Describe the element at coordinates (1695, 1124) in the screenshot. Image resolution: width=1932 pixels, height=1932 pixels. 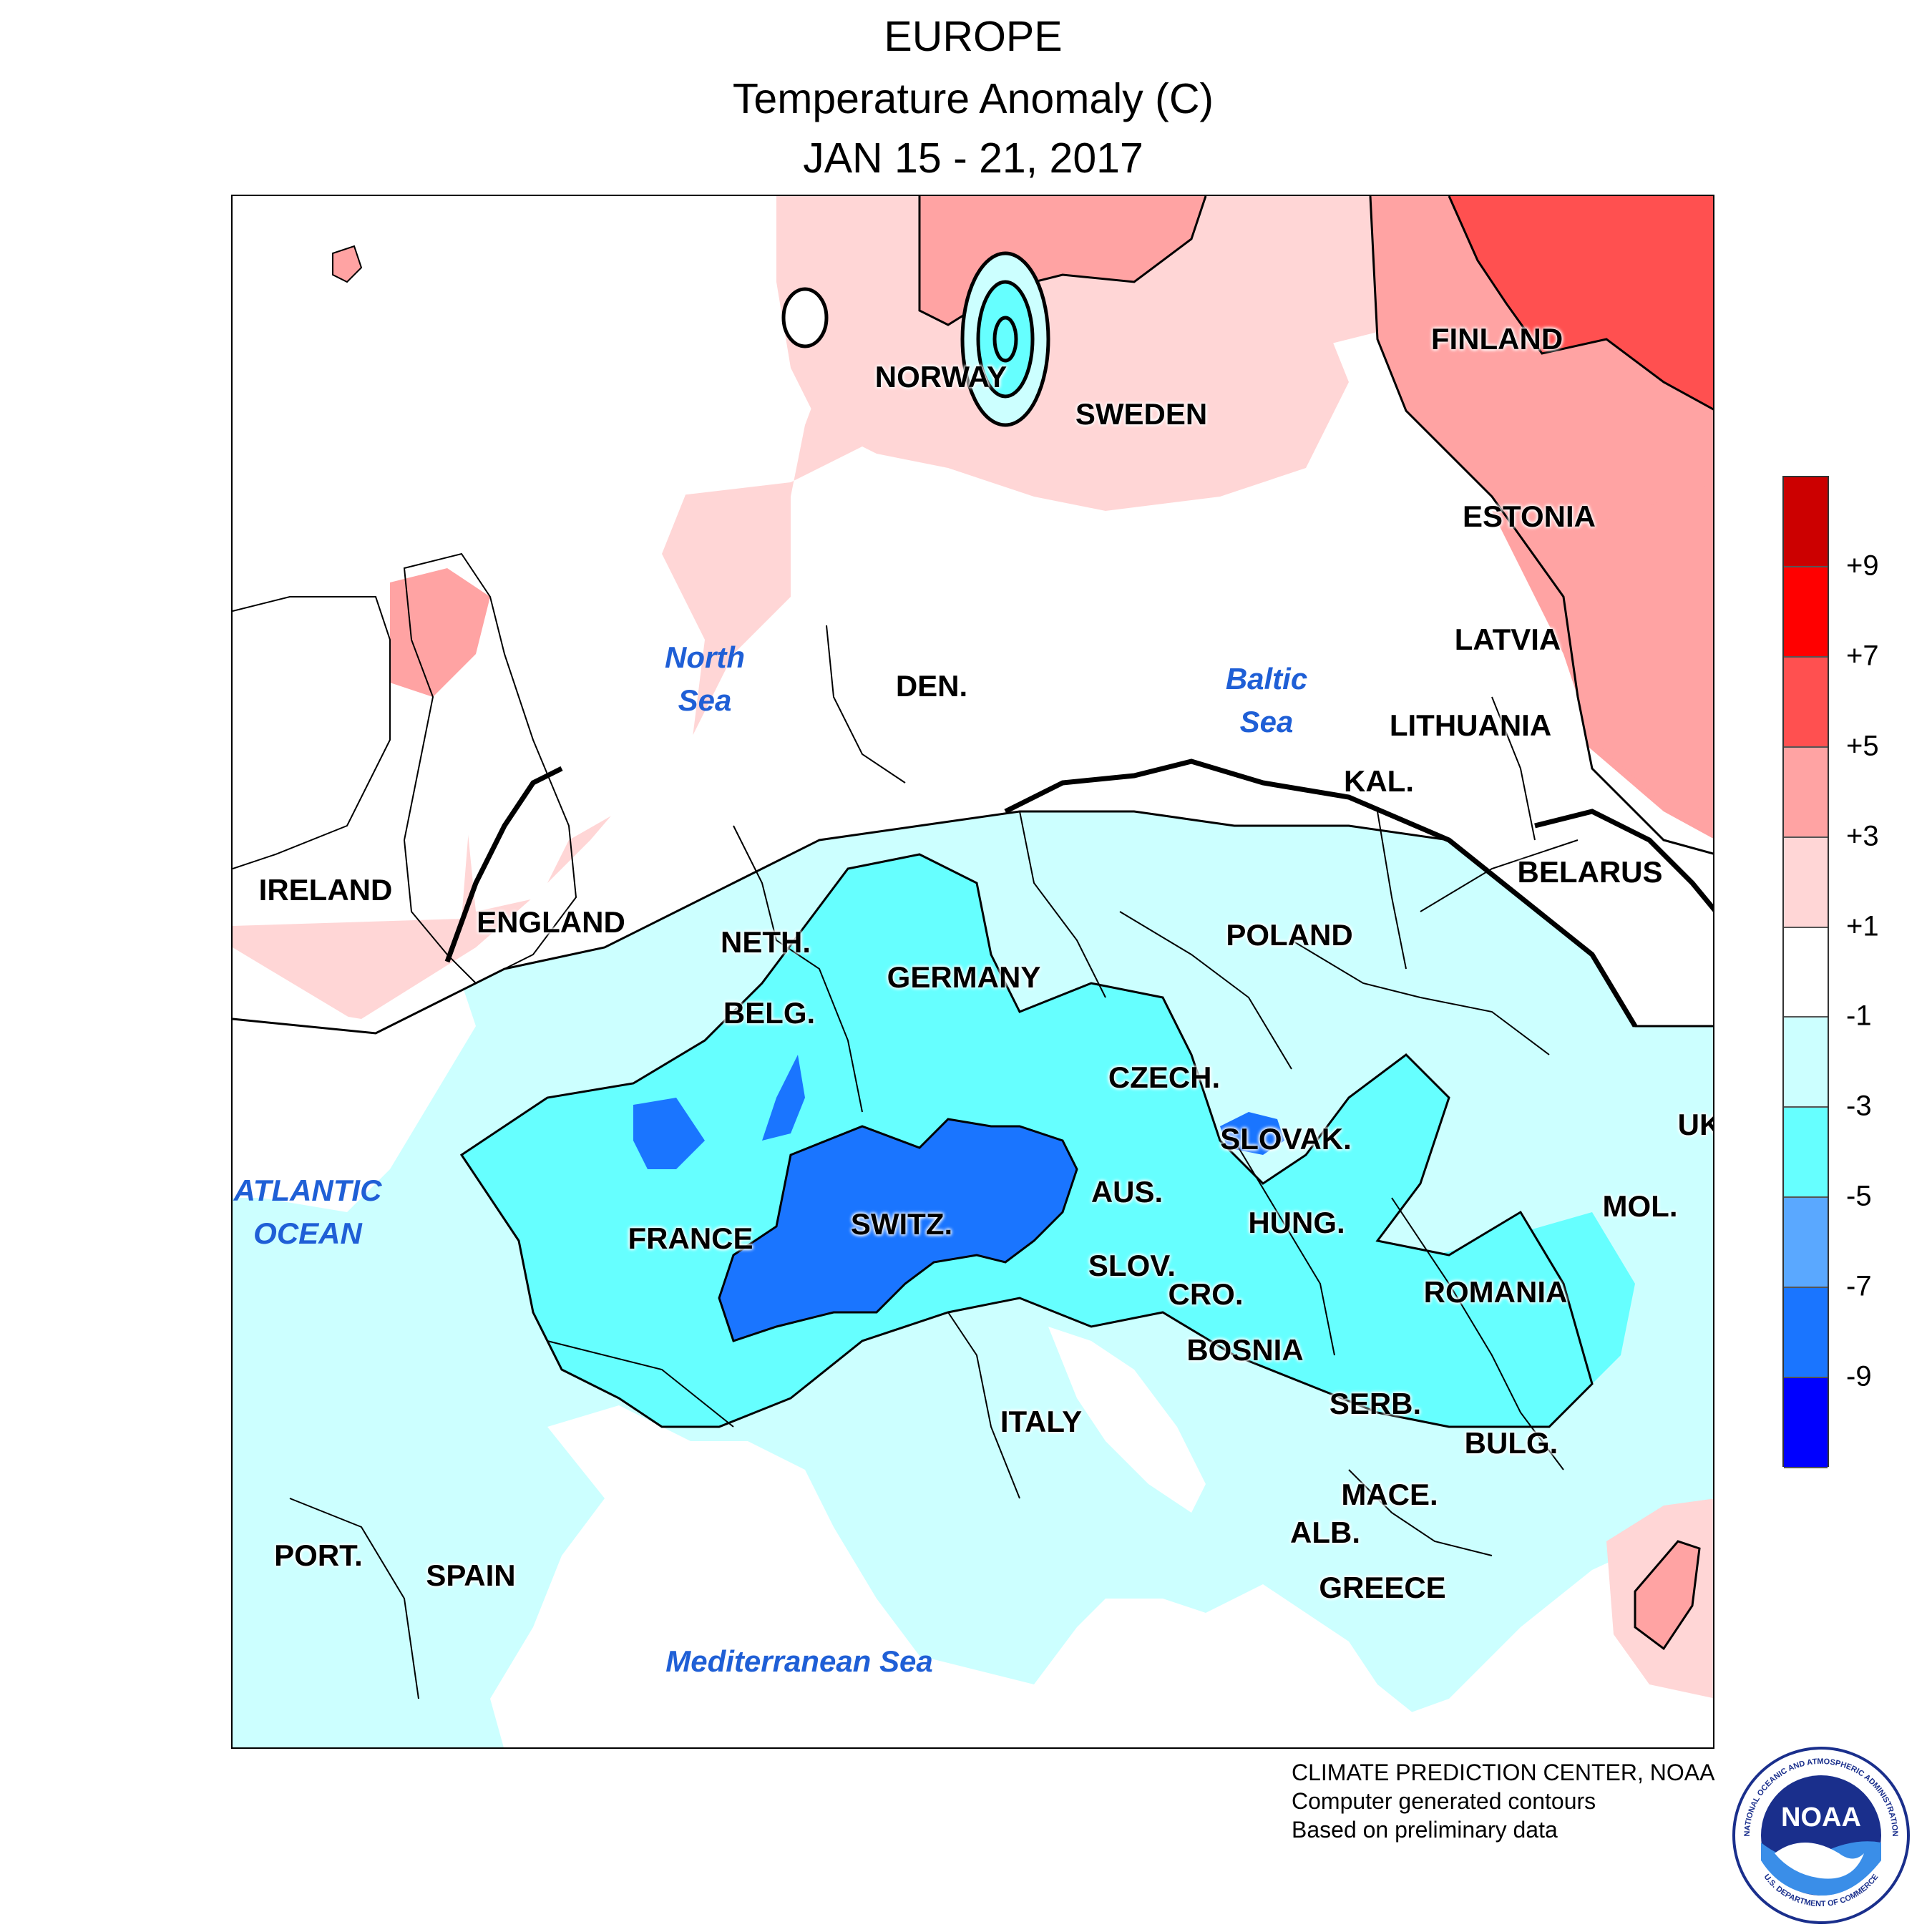
I see `country-label-ukraine: UK` at that location.